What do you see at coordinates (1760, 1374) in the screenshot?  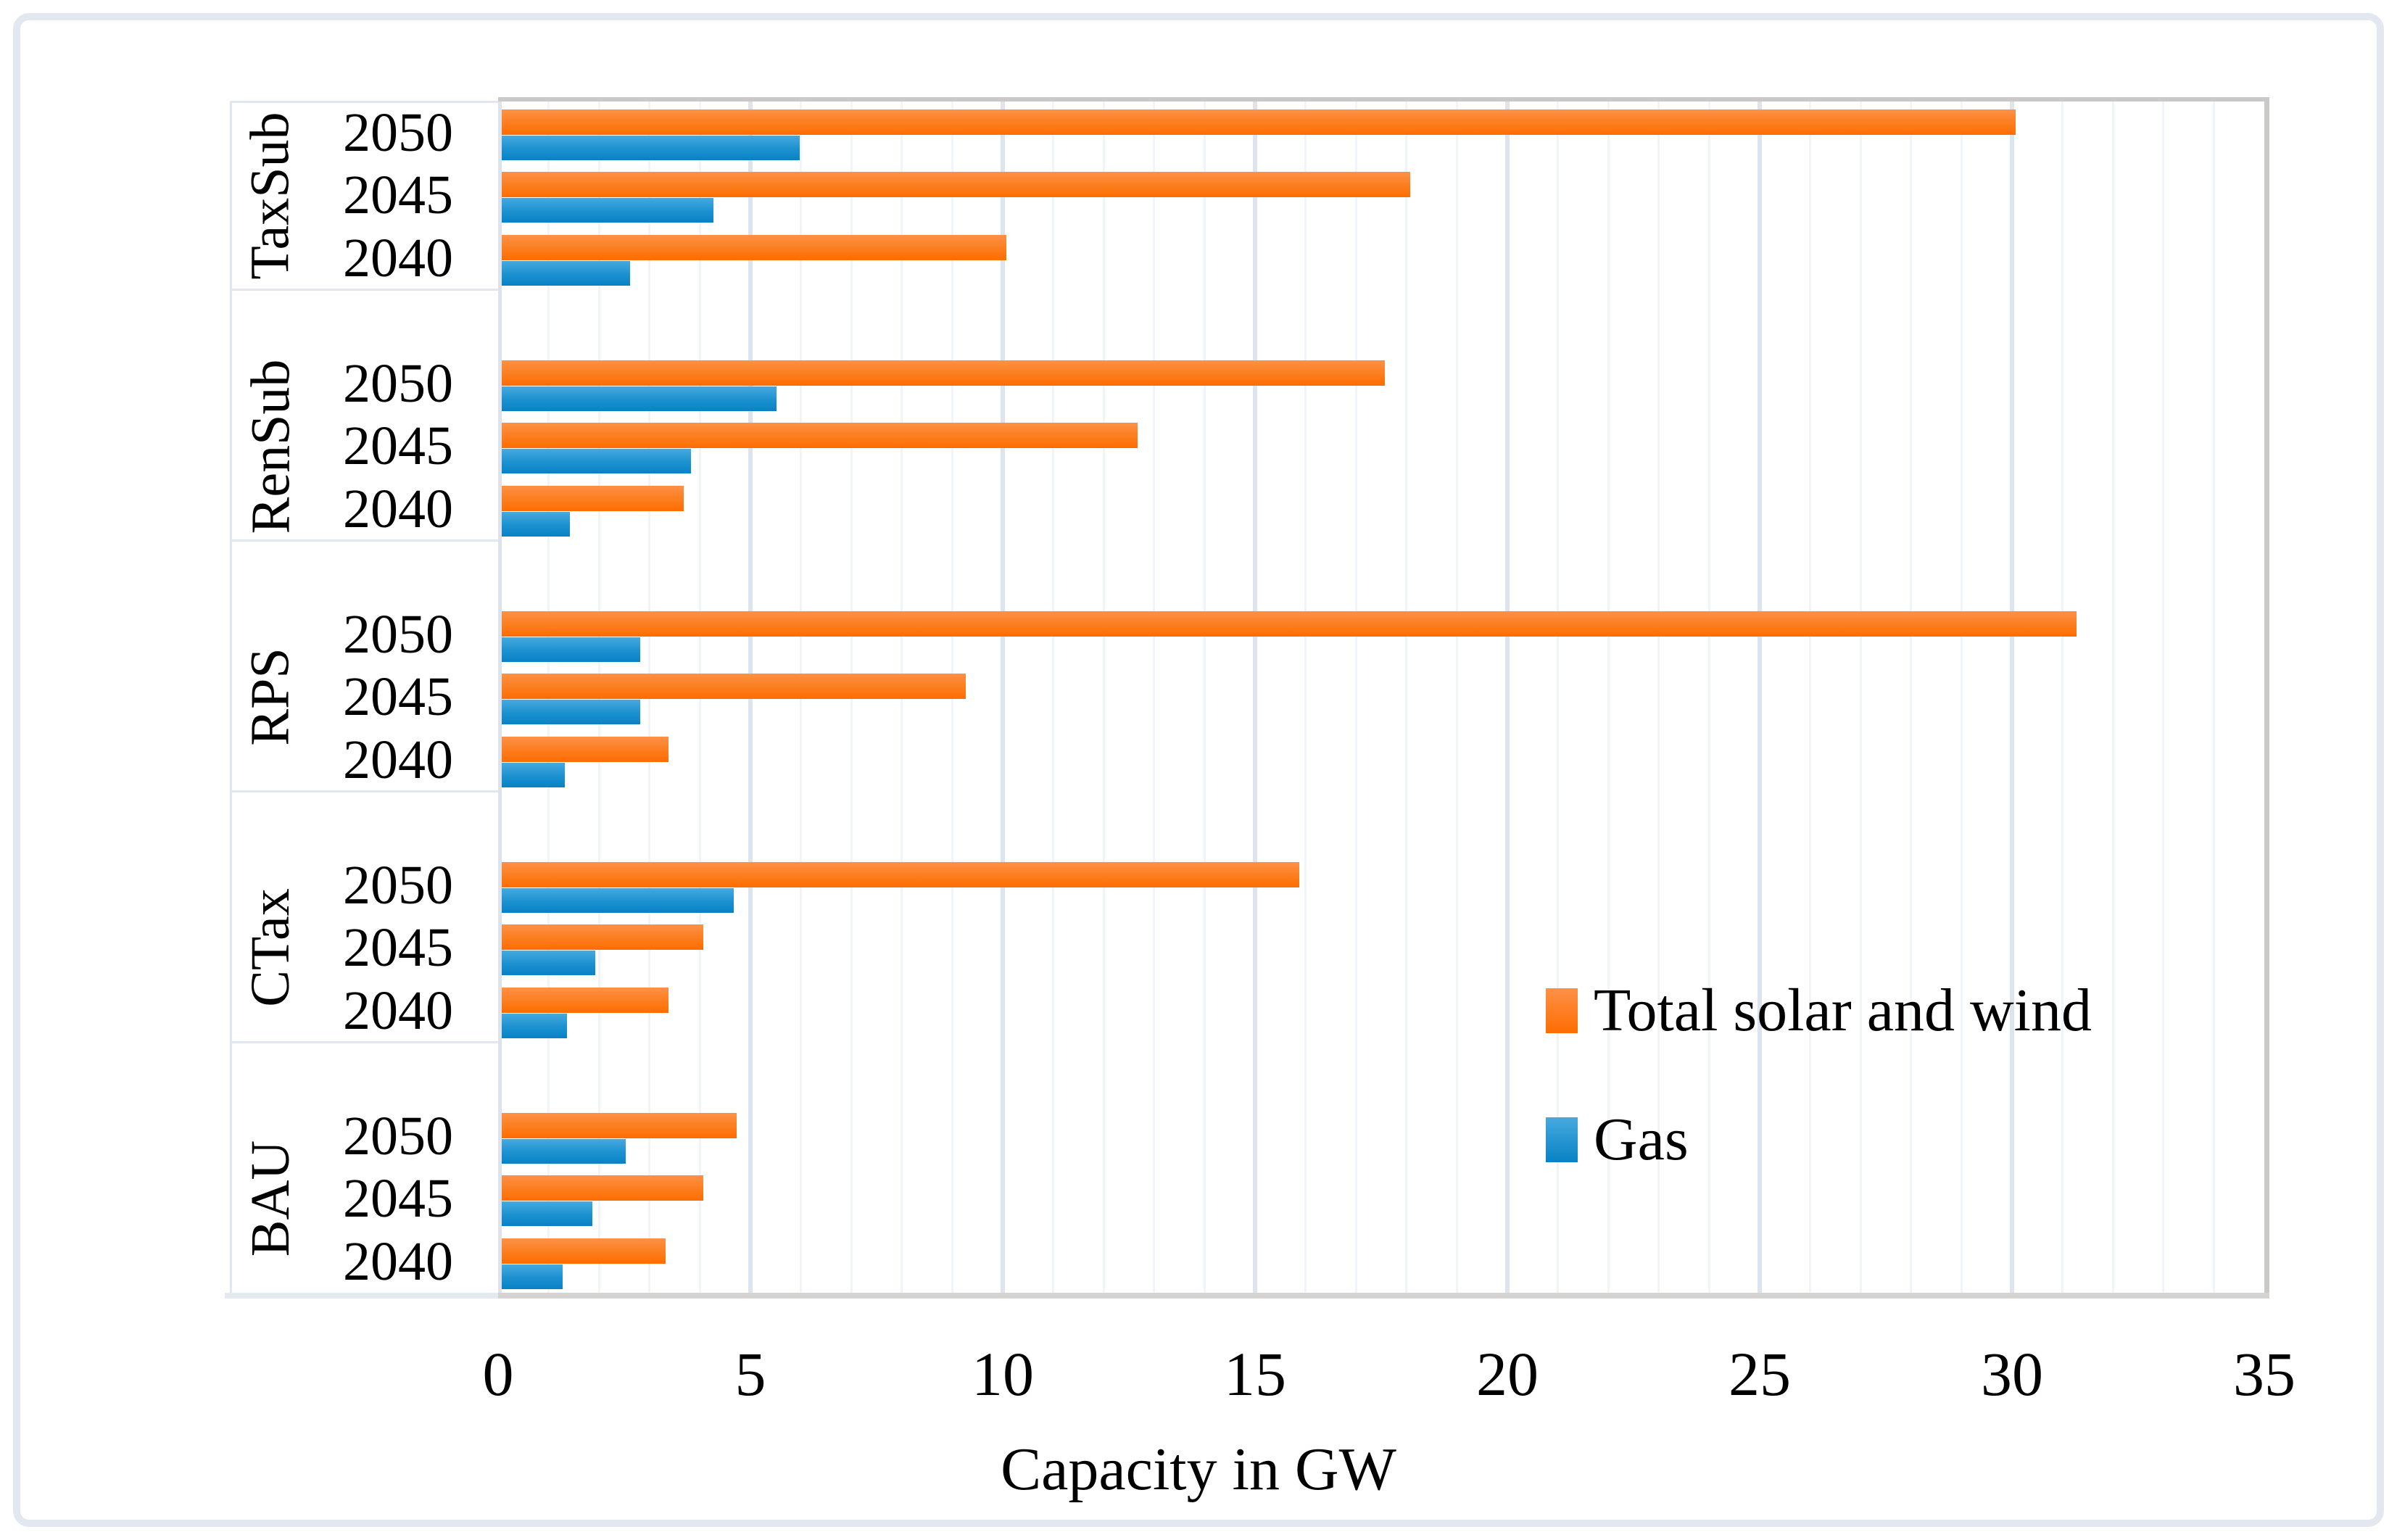 I see `x-tick-25: 25` at bounding box center [1760, 1374].